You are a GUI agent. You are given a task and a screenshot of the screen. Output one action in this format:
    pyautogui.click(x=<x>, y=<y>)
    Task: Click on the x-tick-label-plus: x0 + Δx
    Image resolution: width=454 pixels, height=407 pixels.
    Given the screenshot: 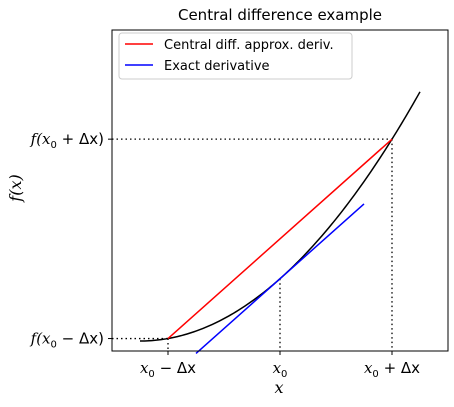 What is the action you would take?
    pyautogui.click(x=392, y=369)
    